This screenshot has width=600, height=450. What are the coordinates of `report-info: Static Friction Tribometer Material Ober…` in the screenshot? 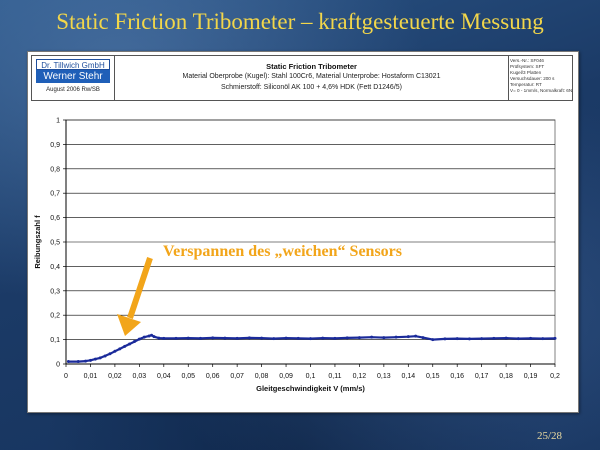 It's located at (312, 78).